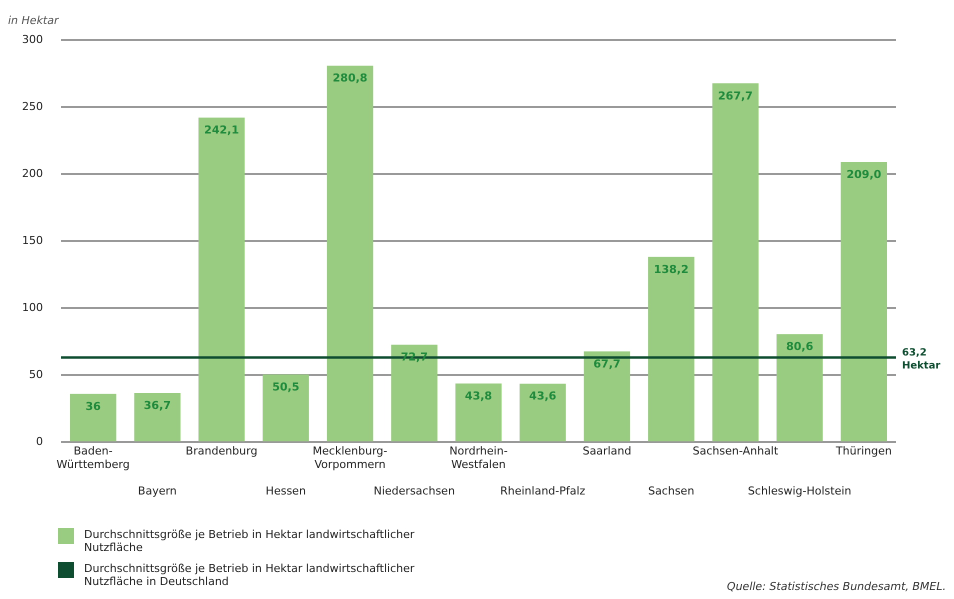 Image resolution: width=954 pixels, height=599 pixels. I want to click on x-tick-label: Thüringen, so click(863, 451).